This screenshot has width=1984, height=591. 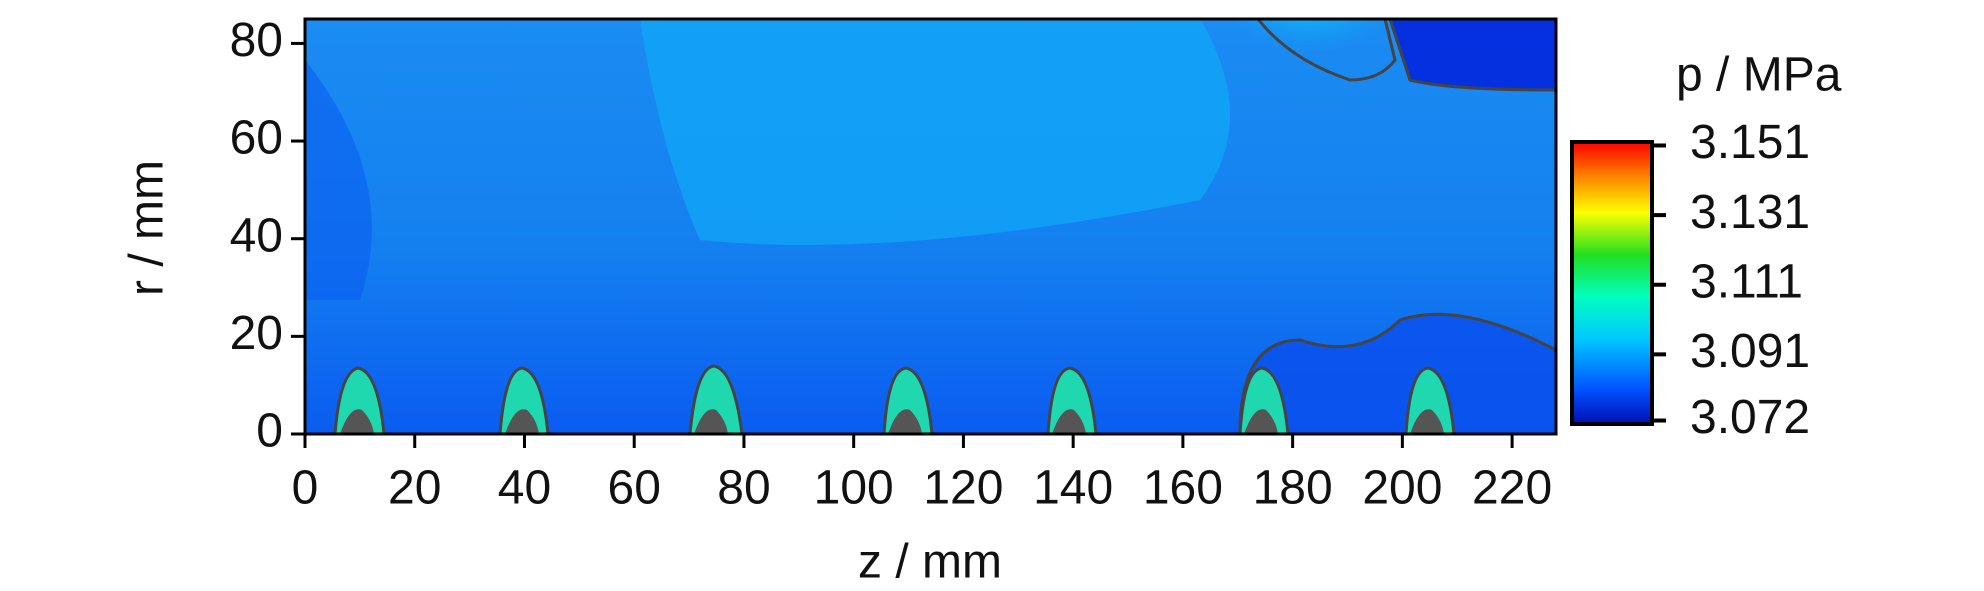 What do you see at coordinates (1183, 488) in the screenshot?
I see `x-tick-label: 160` at bounding box center [1183, 488].